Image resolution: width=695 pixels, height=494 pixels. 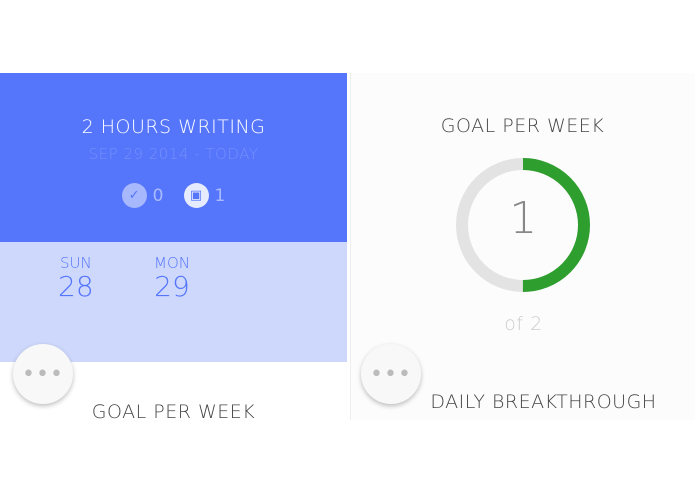 What do you see at coordinates (158, 195) in the screenshot?
I see `completed-count: 0` at bounding box center [158, 195].